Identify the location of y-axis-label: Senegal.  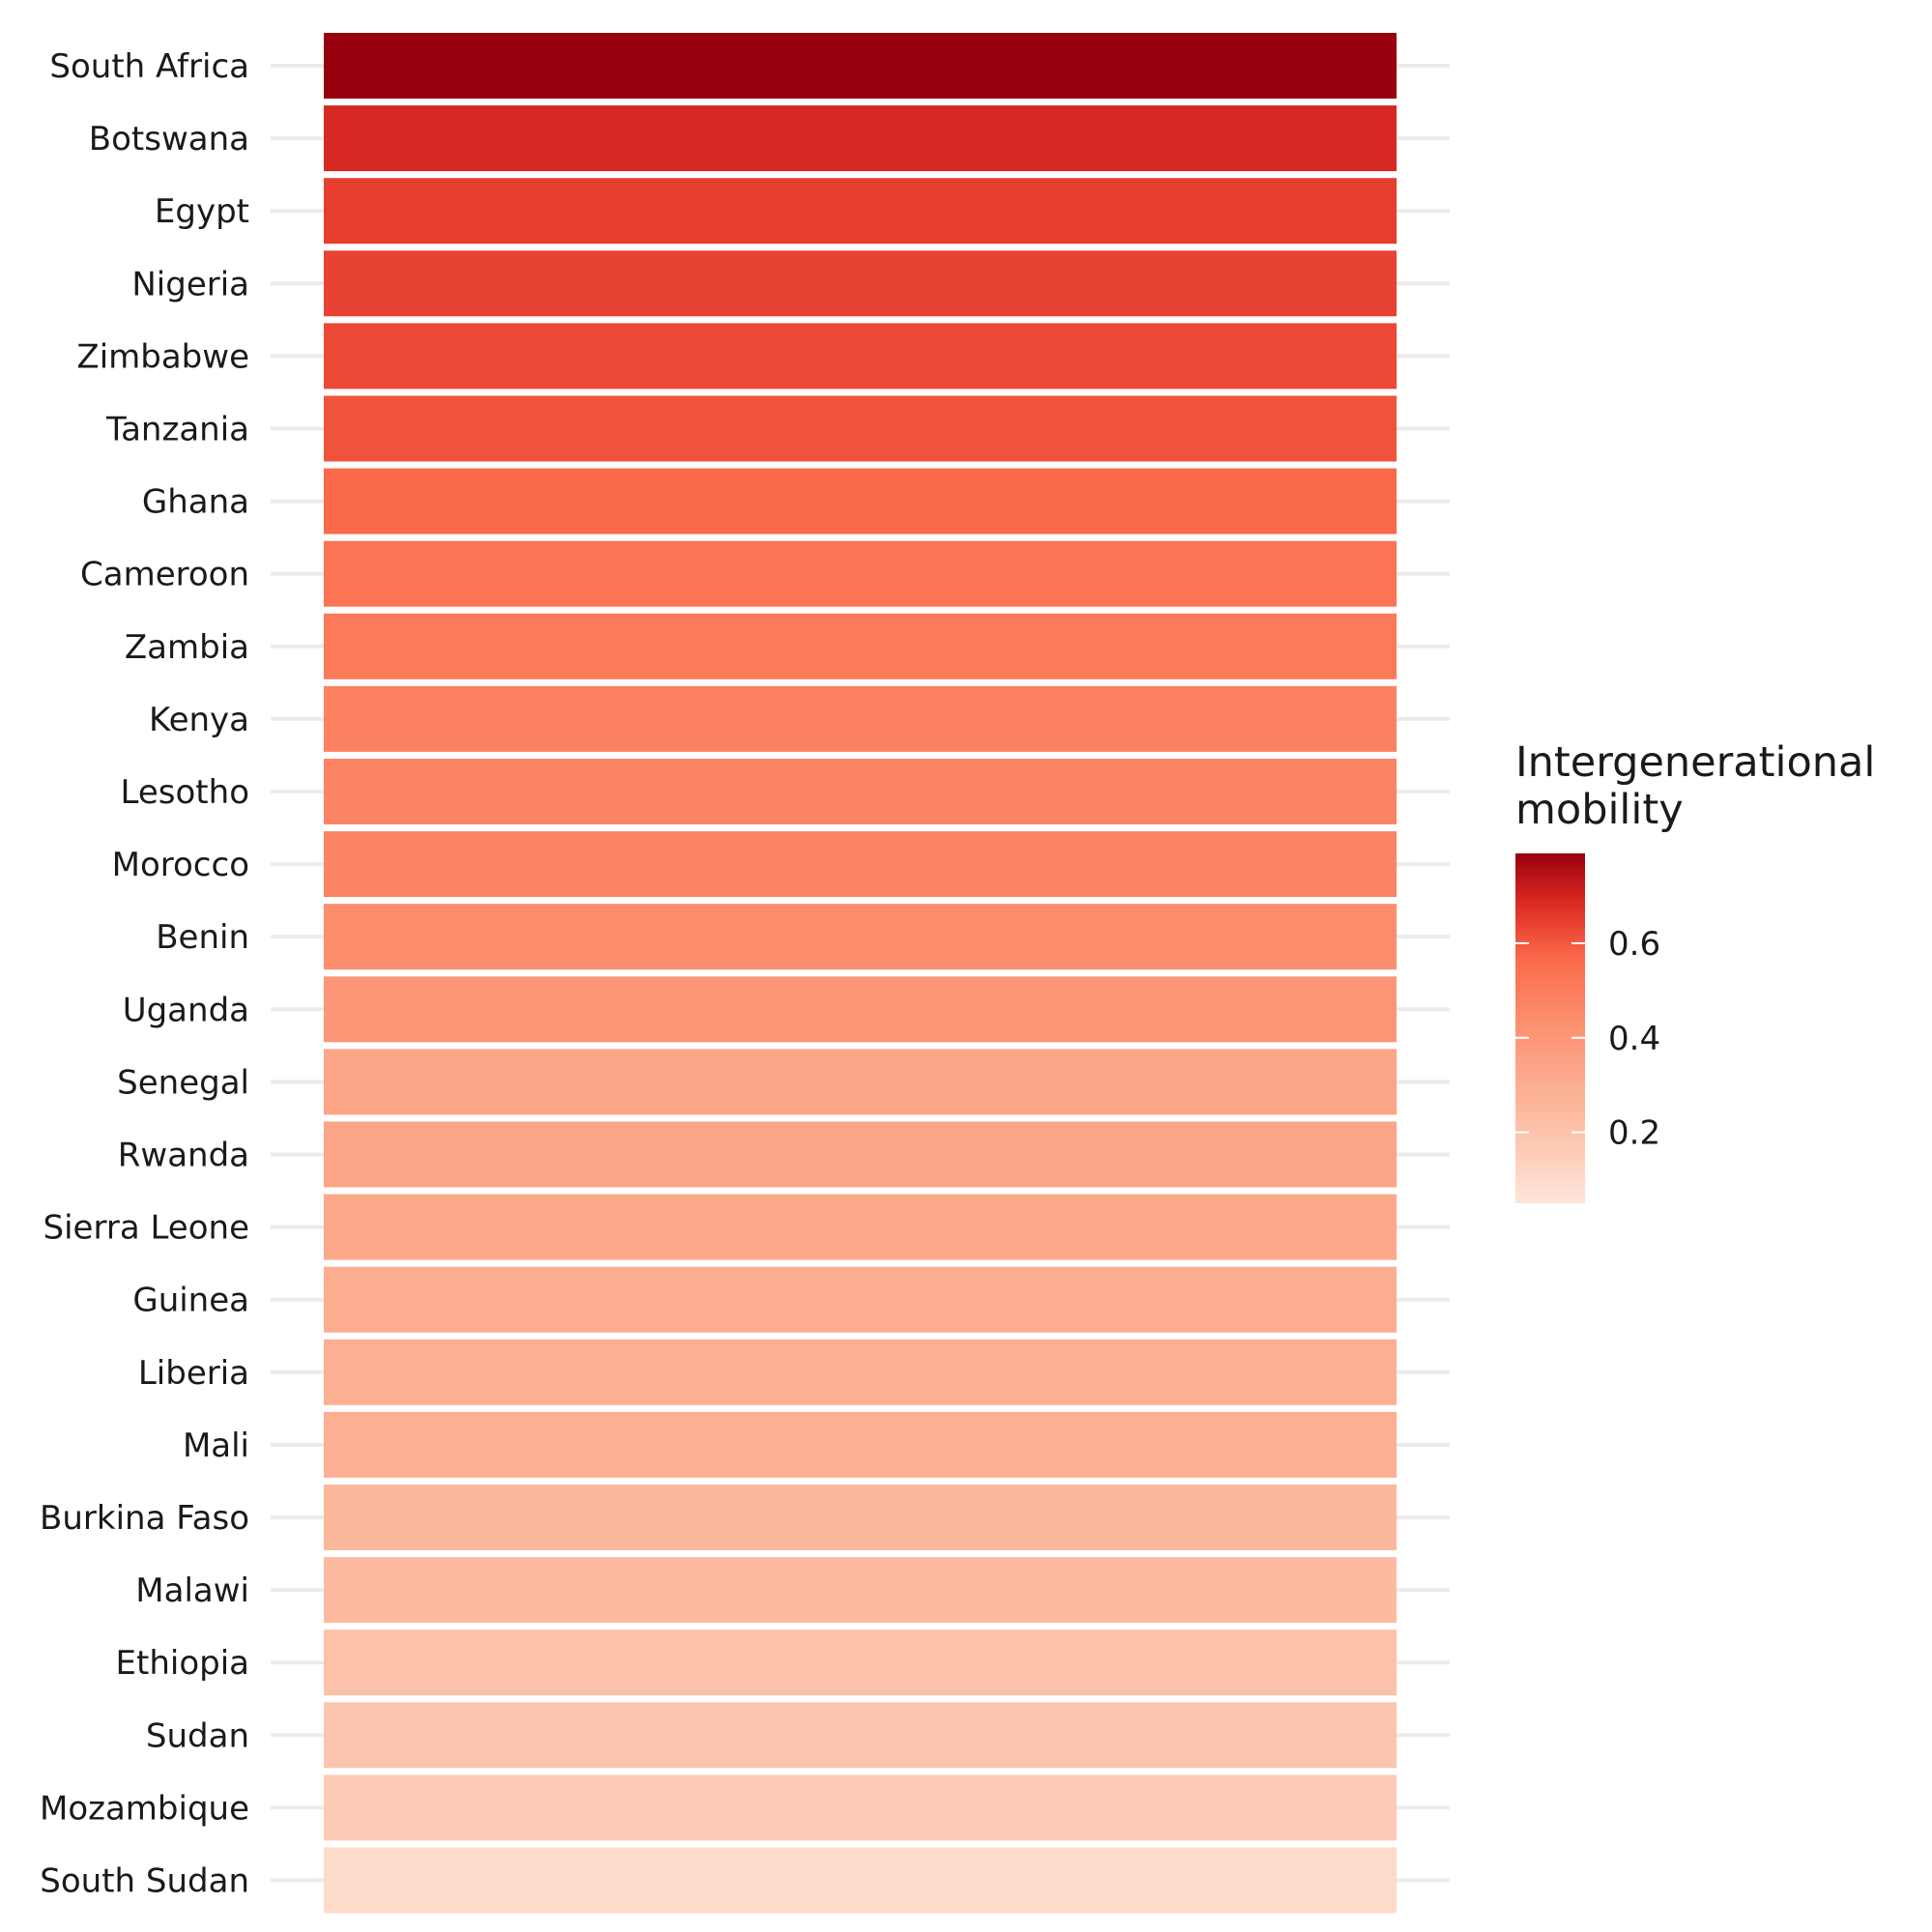
(183, 1082).